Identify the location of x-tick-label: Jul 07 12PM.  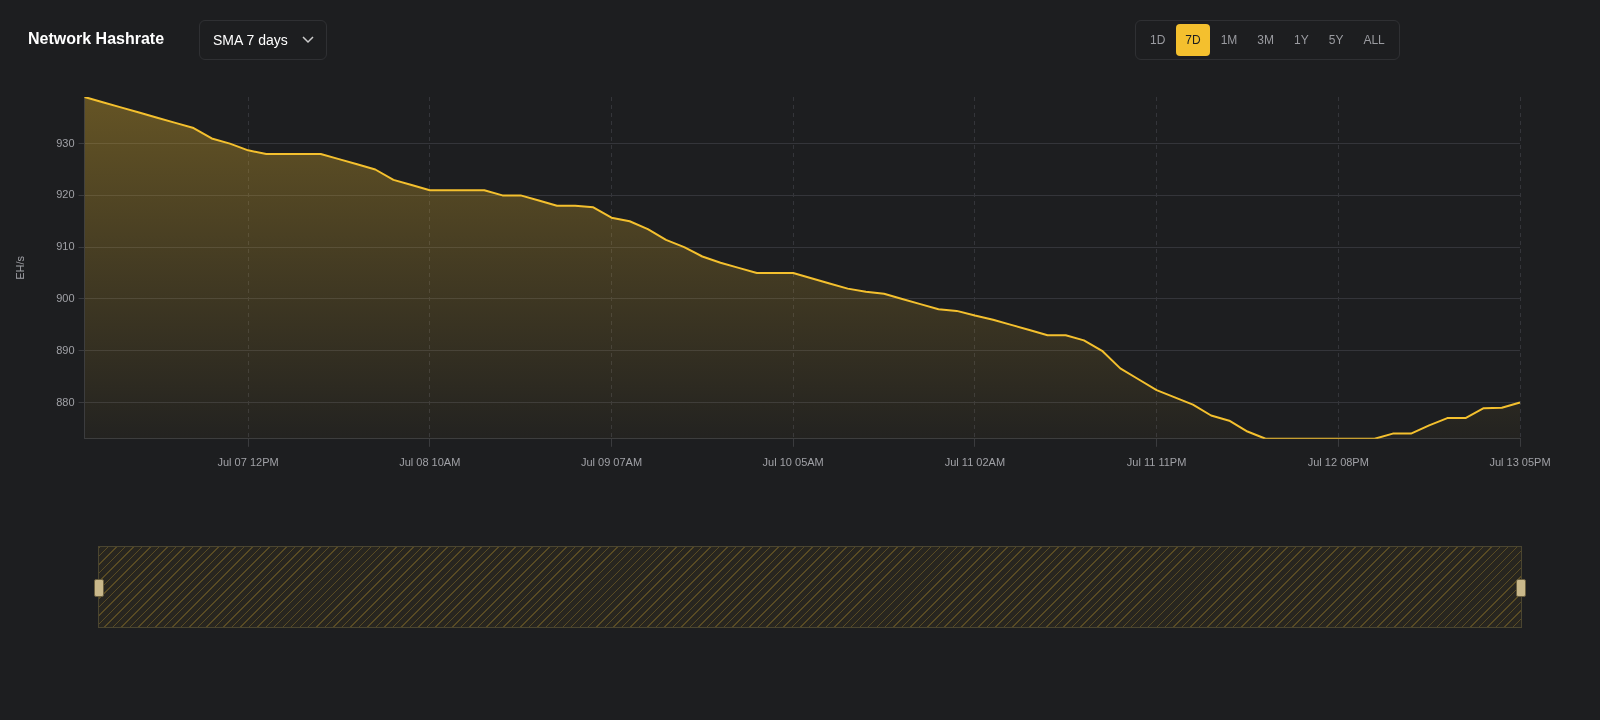
(248, 462).